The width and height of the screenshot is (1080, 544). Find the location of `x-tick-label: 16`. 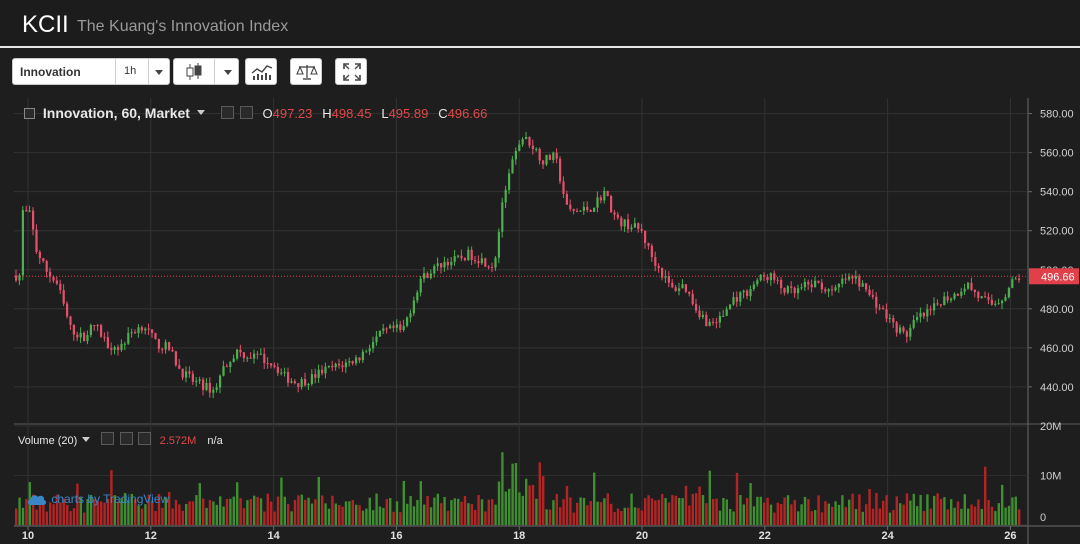

x-tick-label: 16 is located at coordinates (396, 536).